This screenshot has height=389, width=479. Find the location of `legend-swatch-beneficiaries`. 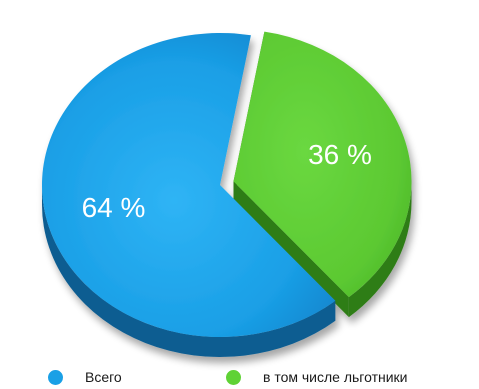

legend-swatch-beneficiaries is located at coordinates (233, 377).